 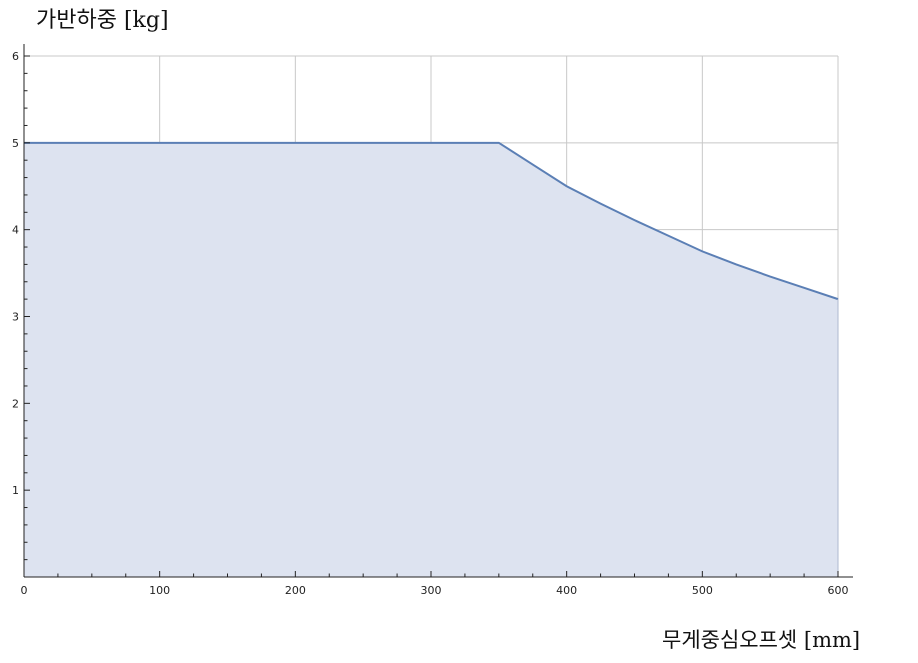 I want to click on y-tick-label: 3, so click(x=15, y=317).